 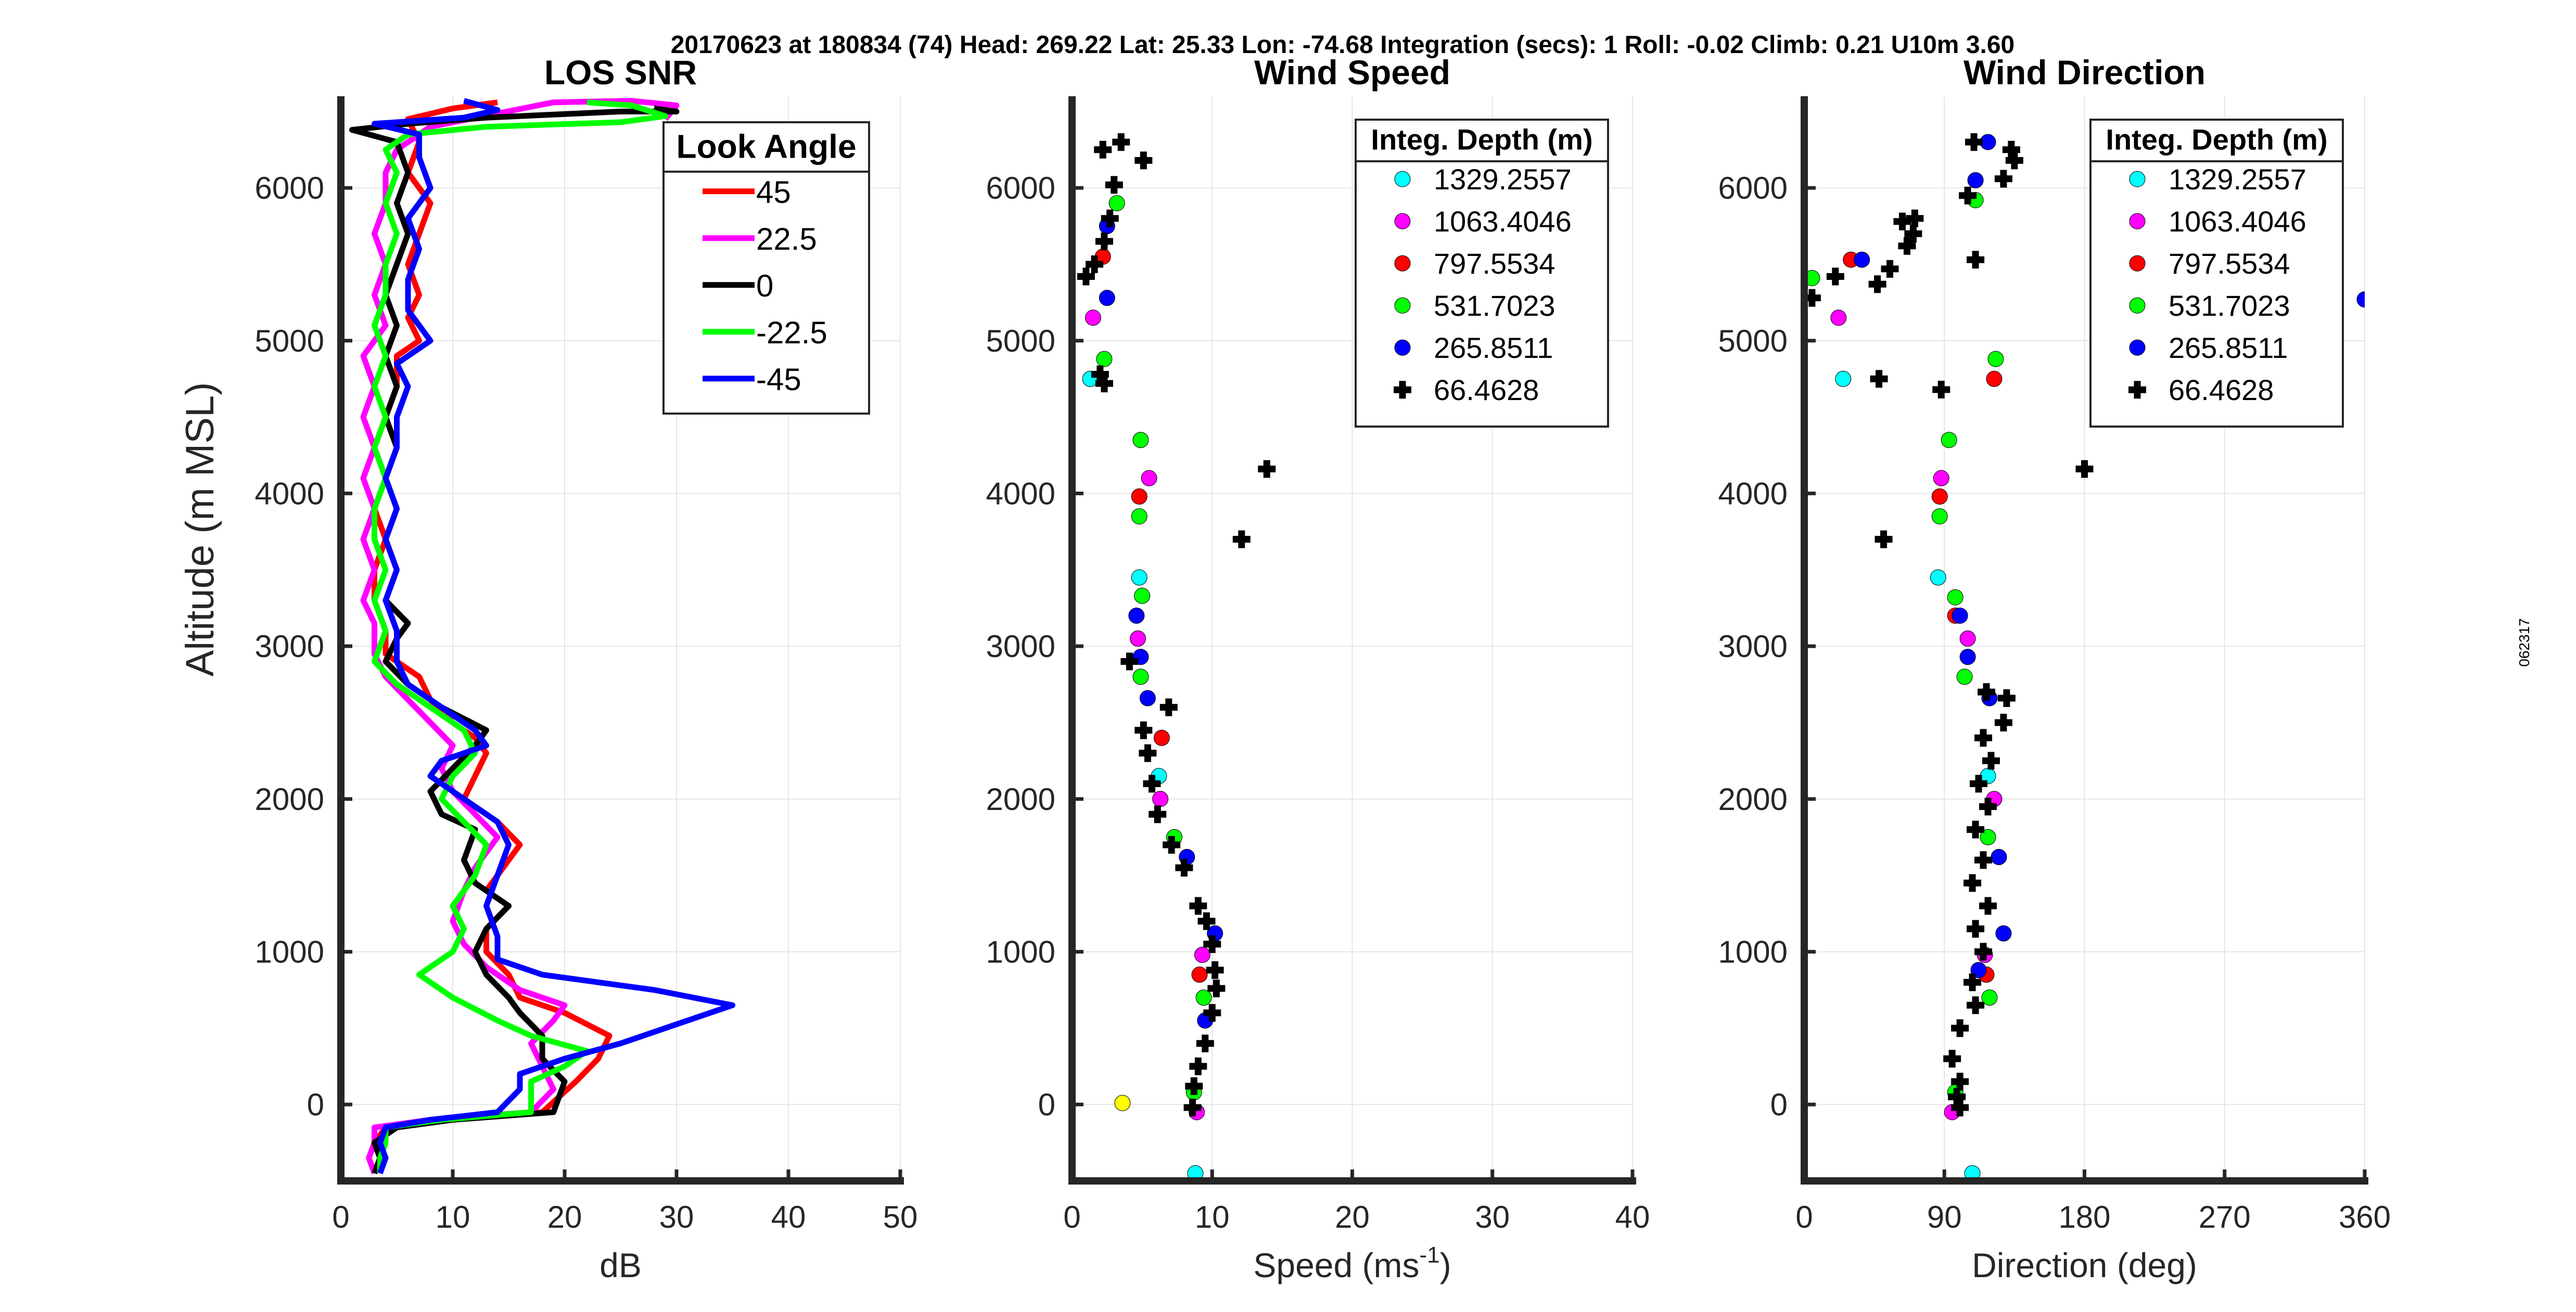 I want to click on legend-title: Integ. Depth (m), so click(x=1481, y=139).